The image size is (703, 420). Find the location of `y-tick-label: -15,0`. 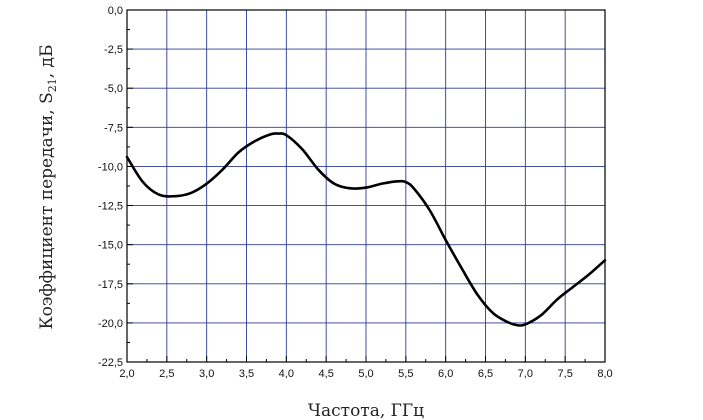

y-tick-label: -15,0 is located at coordinates (110, 246).